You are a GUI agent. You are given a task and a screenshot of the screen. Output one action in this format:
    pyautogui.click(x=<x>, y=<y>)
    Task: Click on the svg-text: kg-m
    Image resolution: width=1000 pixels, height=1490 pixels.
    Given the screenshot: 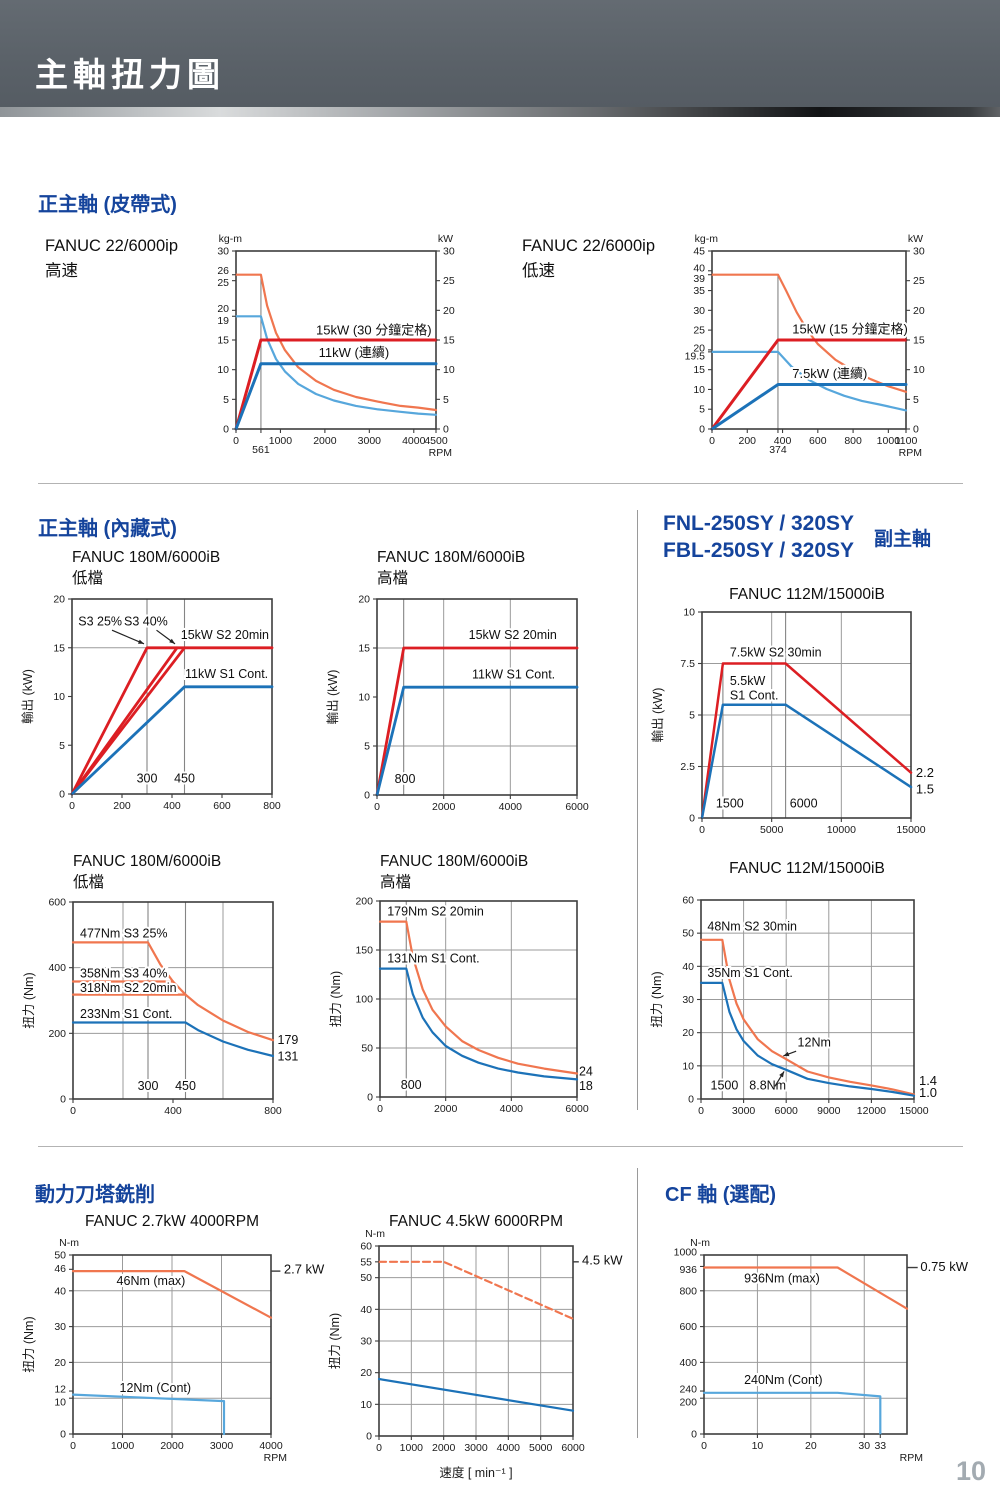 What is the action you would take?
    pyautogui.click(x=707, y=239)
    